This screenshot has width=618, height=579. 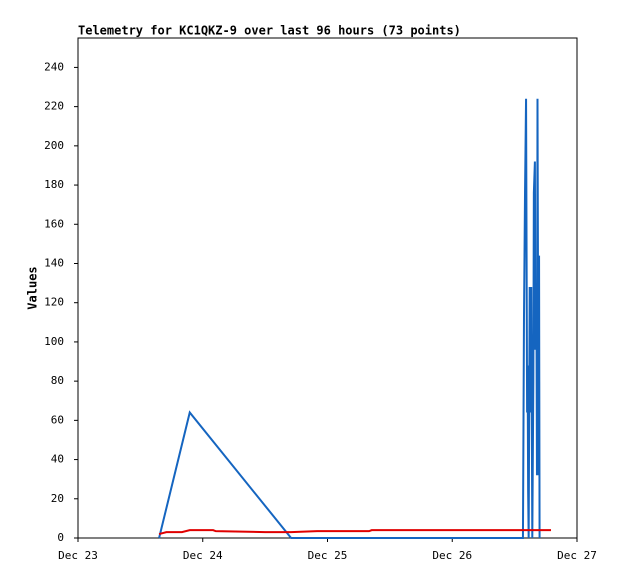 I want to click on y-tick-label: 220, so click(x=54, y=106).